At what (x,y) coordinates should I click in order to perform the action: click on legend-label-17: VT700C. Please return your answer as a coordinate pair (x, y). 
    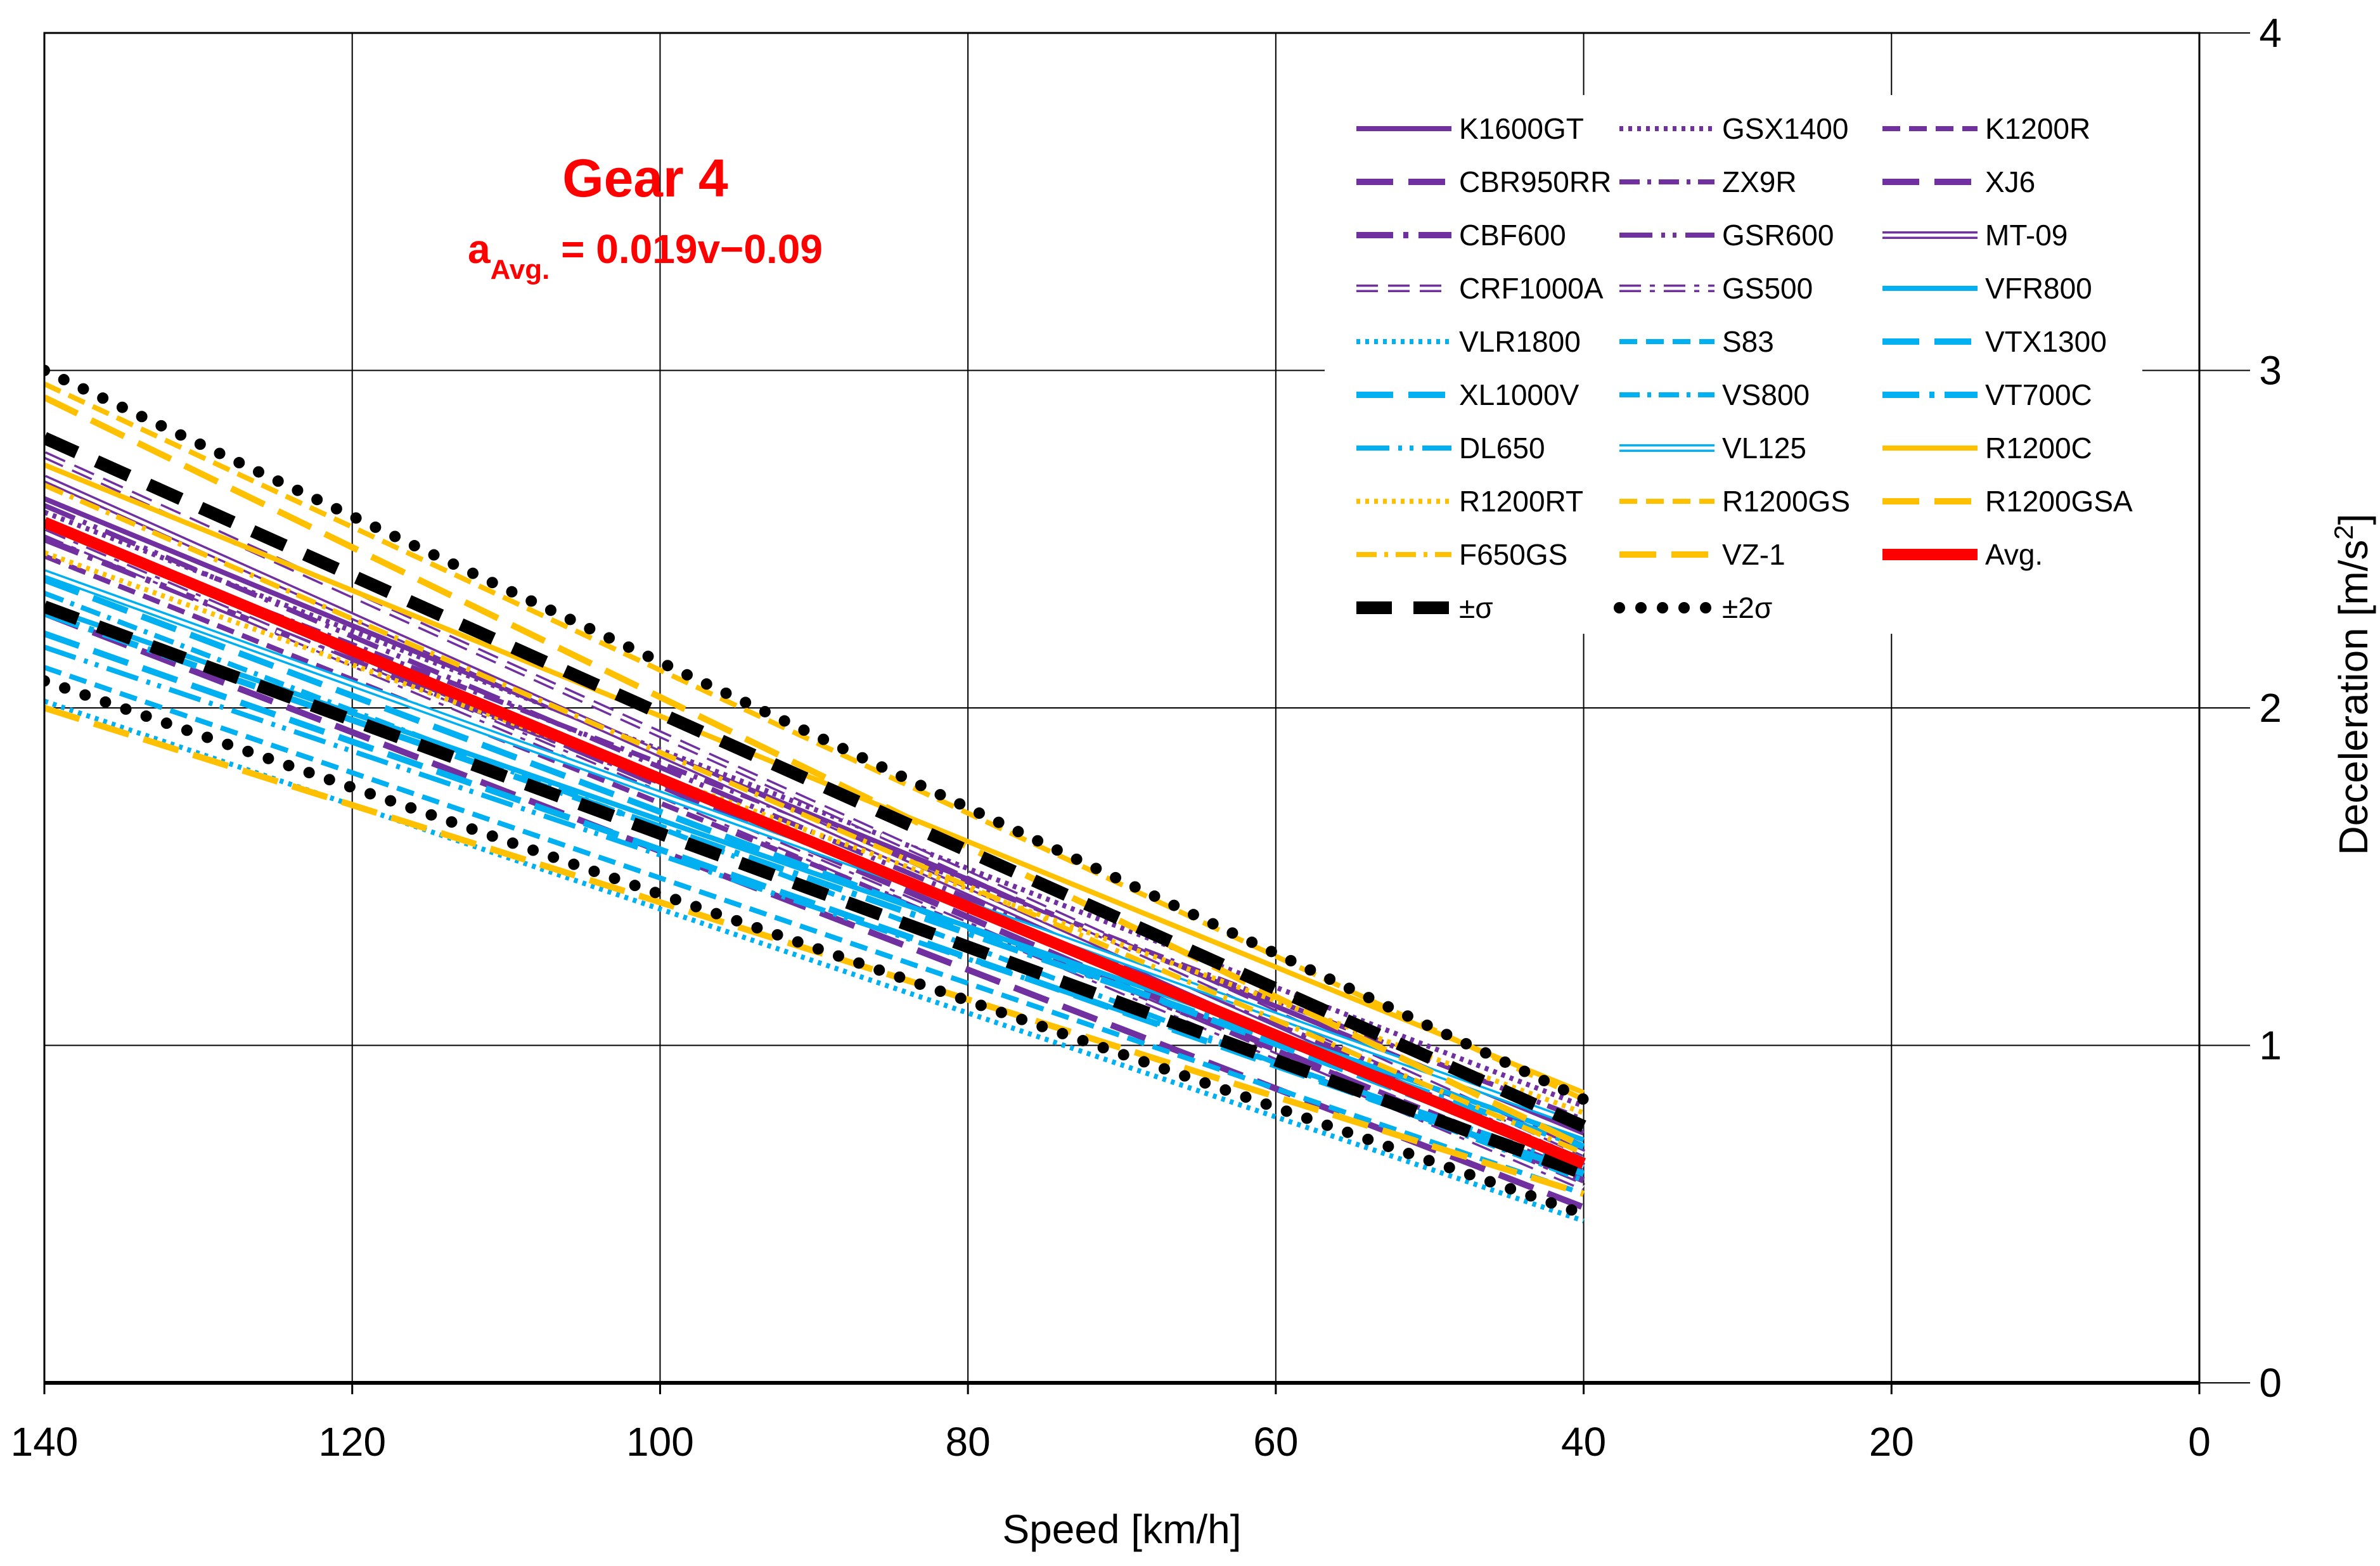
    Looking at the image, I should click on (2038, 394).